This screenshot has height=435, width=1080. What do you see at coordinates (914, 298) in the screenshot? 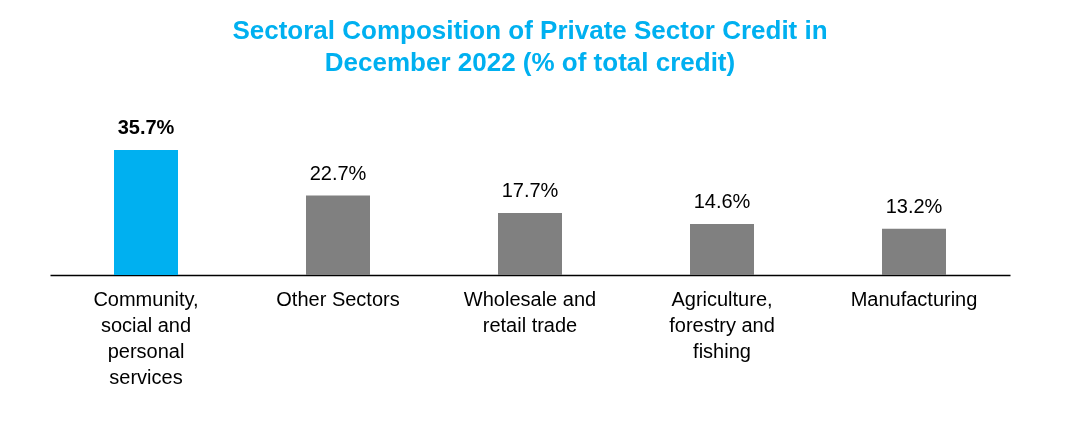
I see `x-tick-label: Manufacturing` at bounding box center [914, 298].